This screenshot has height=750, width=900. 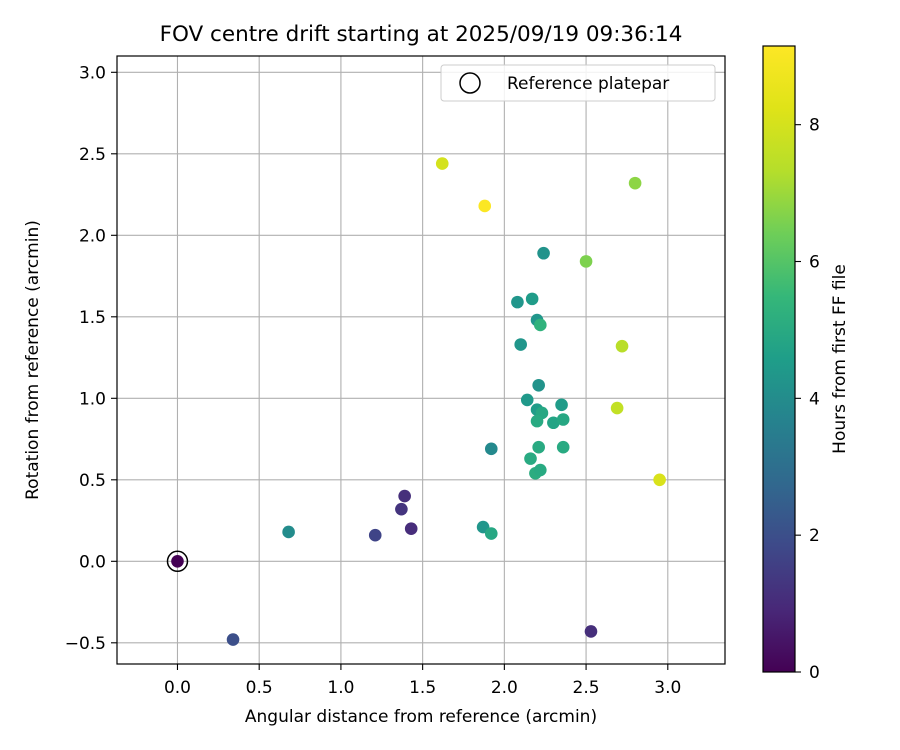 I want to click on y-tick-label: 0.0, so click(x=92, y=562).